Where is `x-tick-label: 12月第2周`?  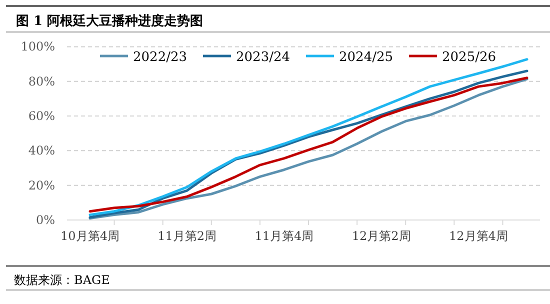 x-tick-label: 12月第2周 is located at coordinates (381, 236).